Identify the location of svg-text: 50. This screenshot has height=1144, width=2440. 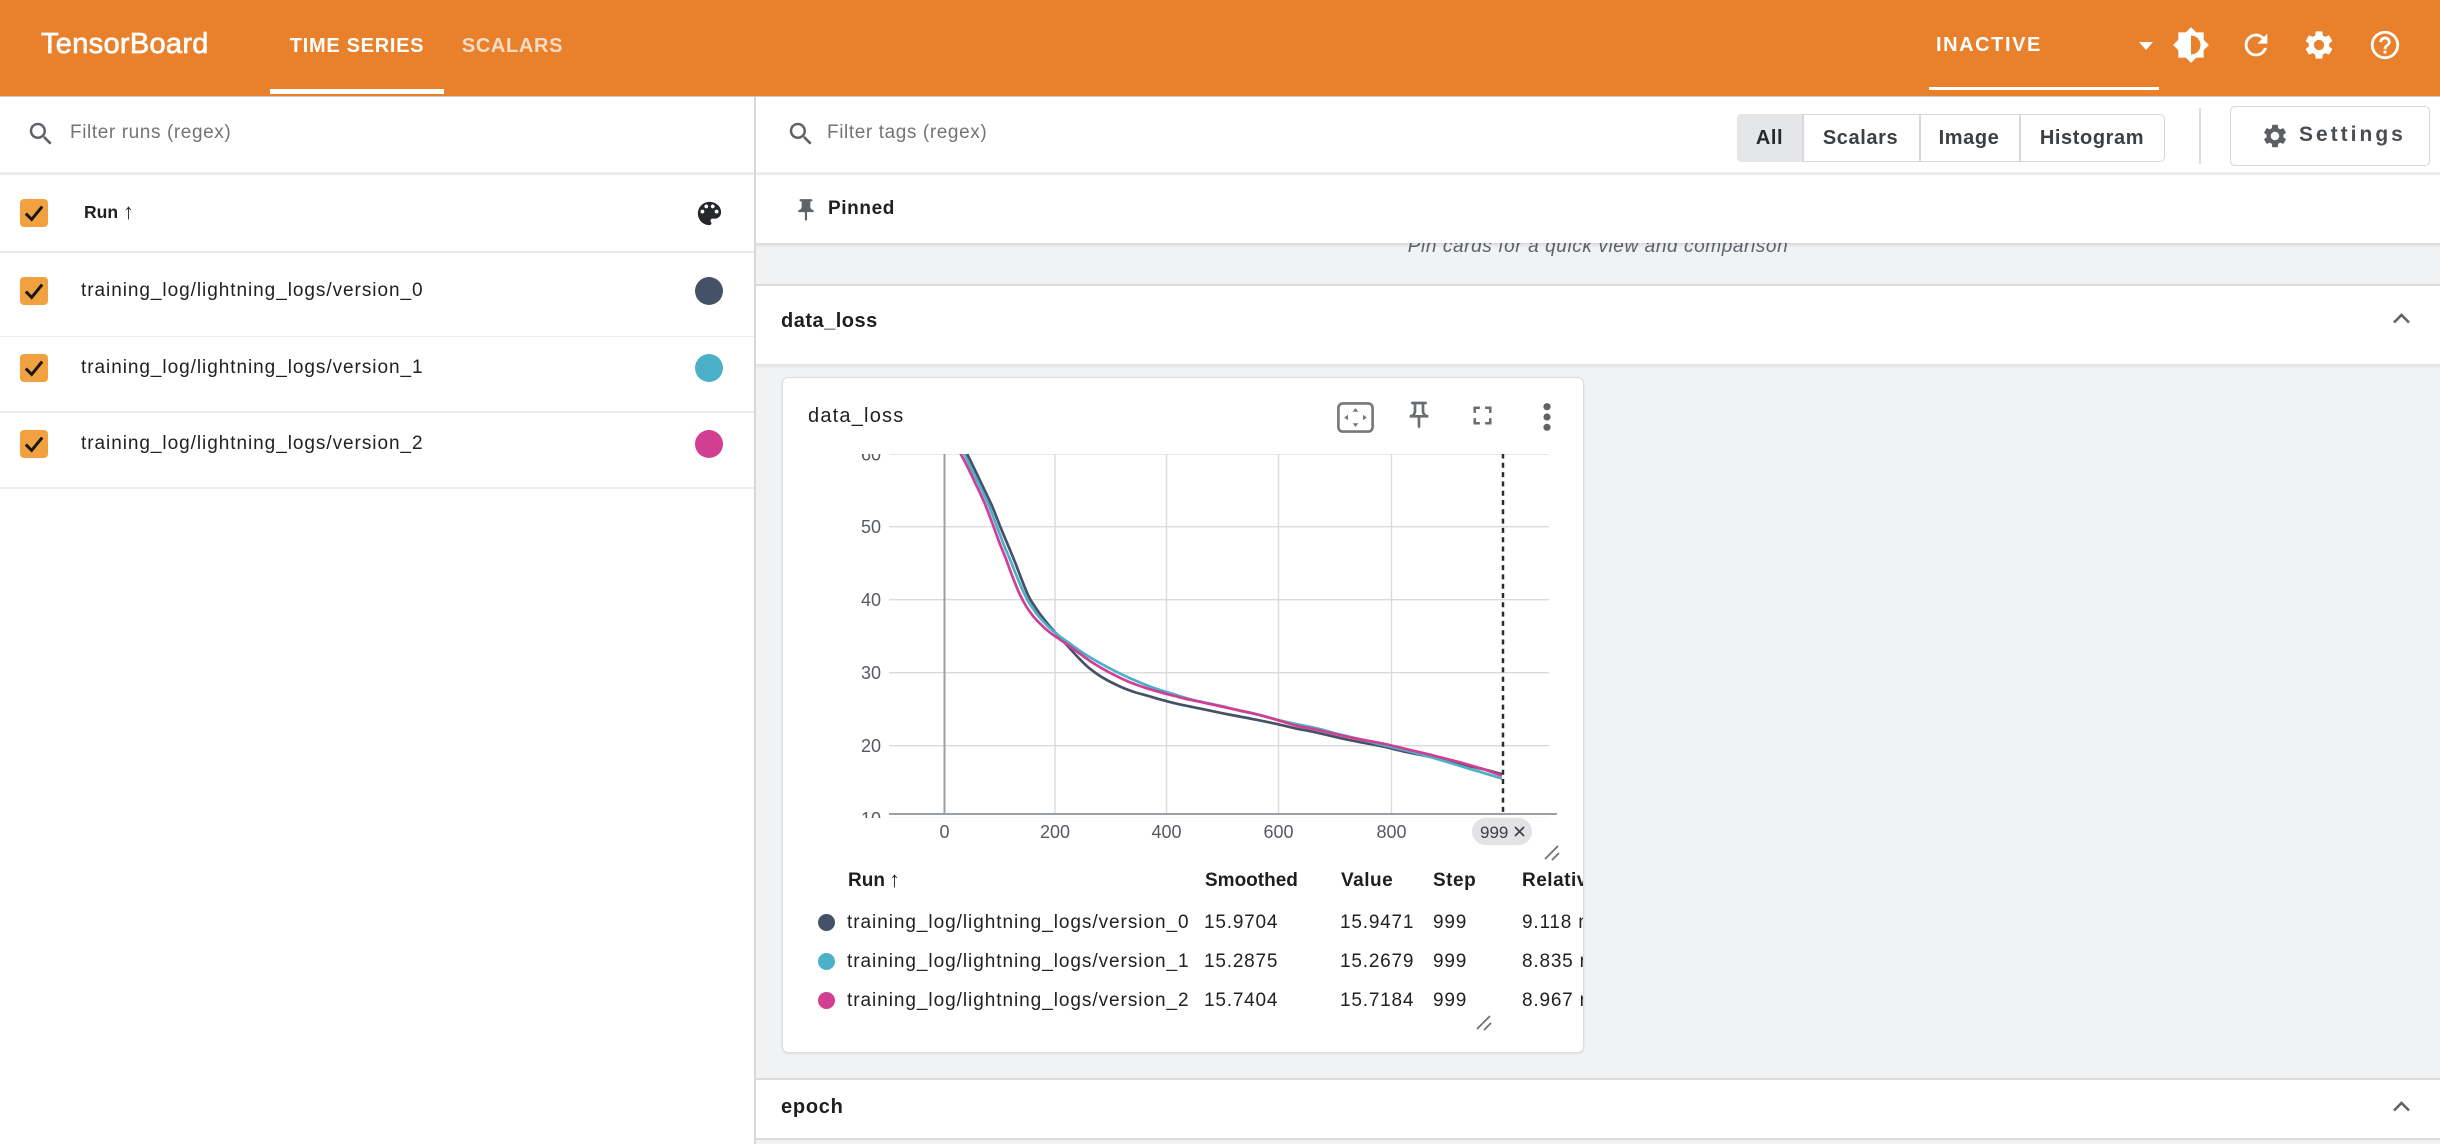
(871, 527).